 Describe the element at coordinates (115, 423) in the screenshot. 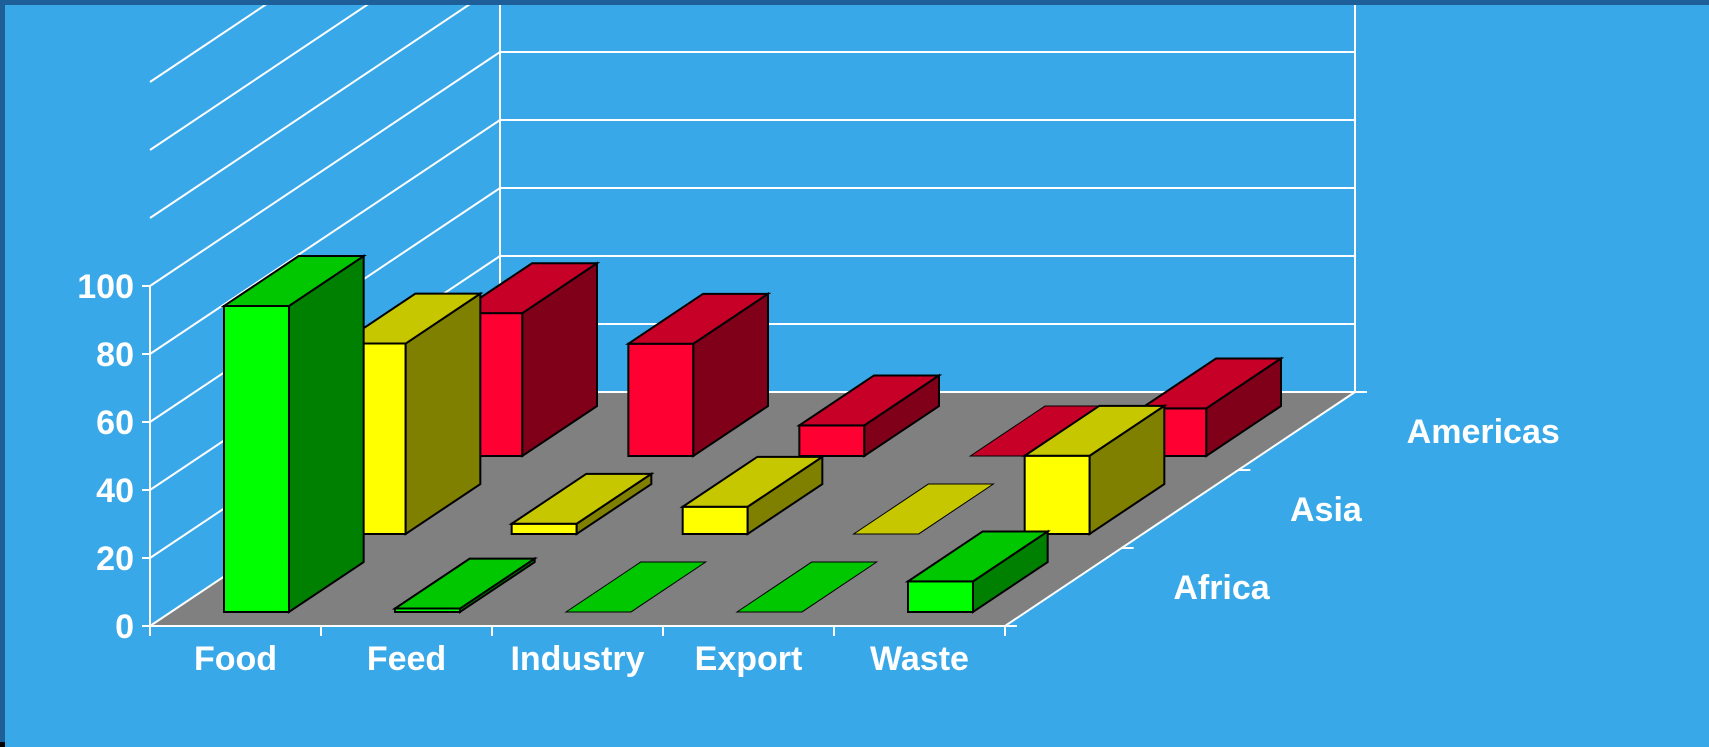

I see `y-tick-label: 60` at that location.